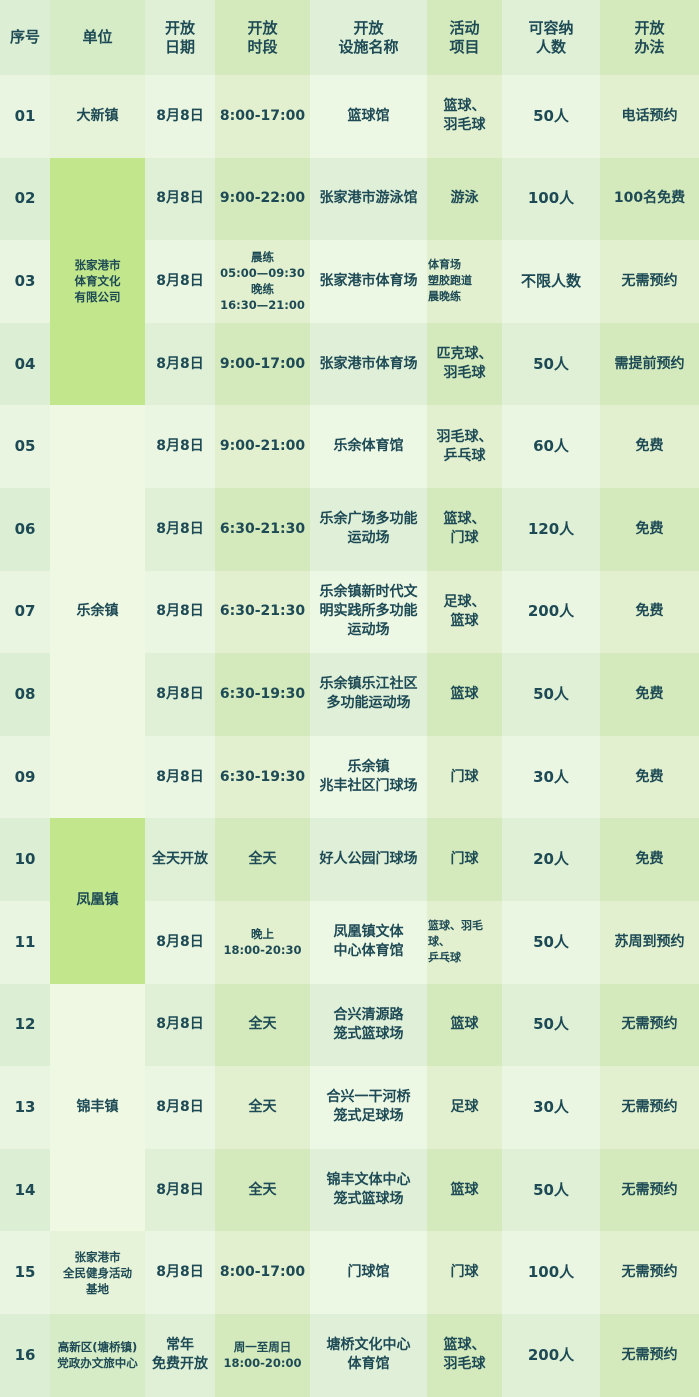  What do you see at coordinates (25, 529) in the screenshot?
I see `cell-no: 06` at bounding box center [25, 529].